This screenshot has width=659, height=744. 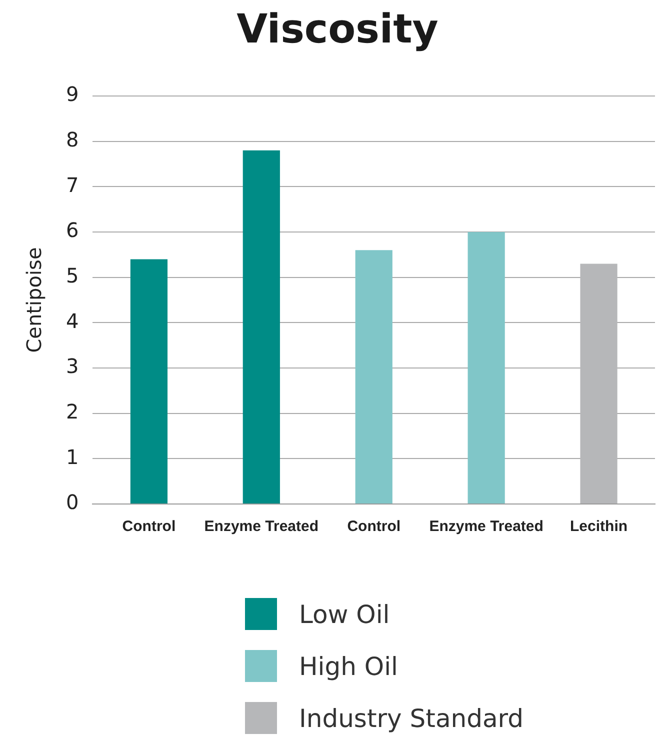 I want to click on y-tick-label: 5, so click(x=72, y=276).